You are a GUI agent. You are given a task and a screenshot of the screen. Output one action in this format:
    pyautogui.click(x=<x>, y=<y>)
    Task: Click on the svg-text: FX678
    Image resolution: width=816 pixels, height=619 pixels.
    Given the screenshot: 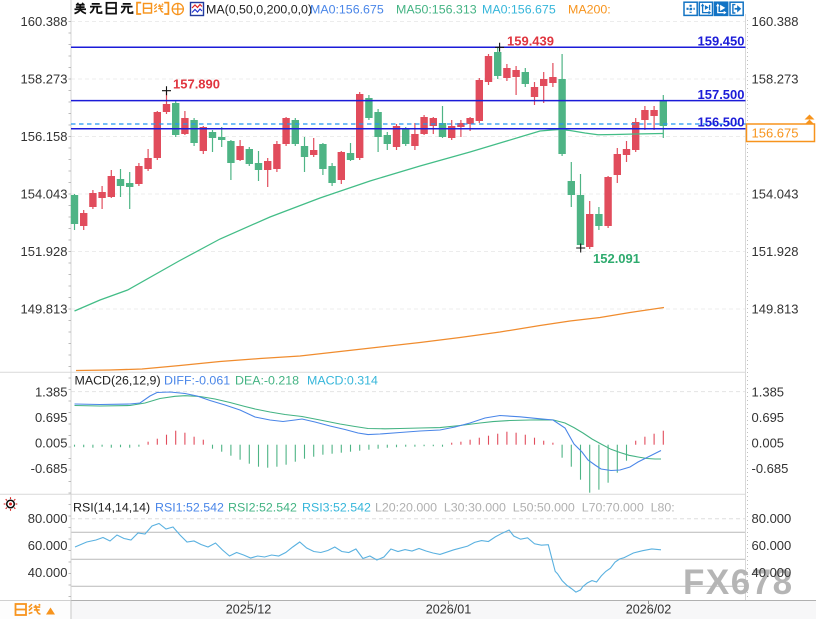 What is the action you would take?
    pyautogui.click(x=738, y=582)
    